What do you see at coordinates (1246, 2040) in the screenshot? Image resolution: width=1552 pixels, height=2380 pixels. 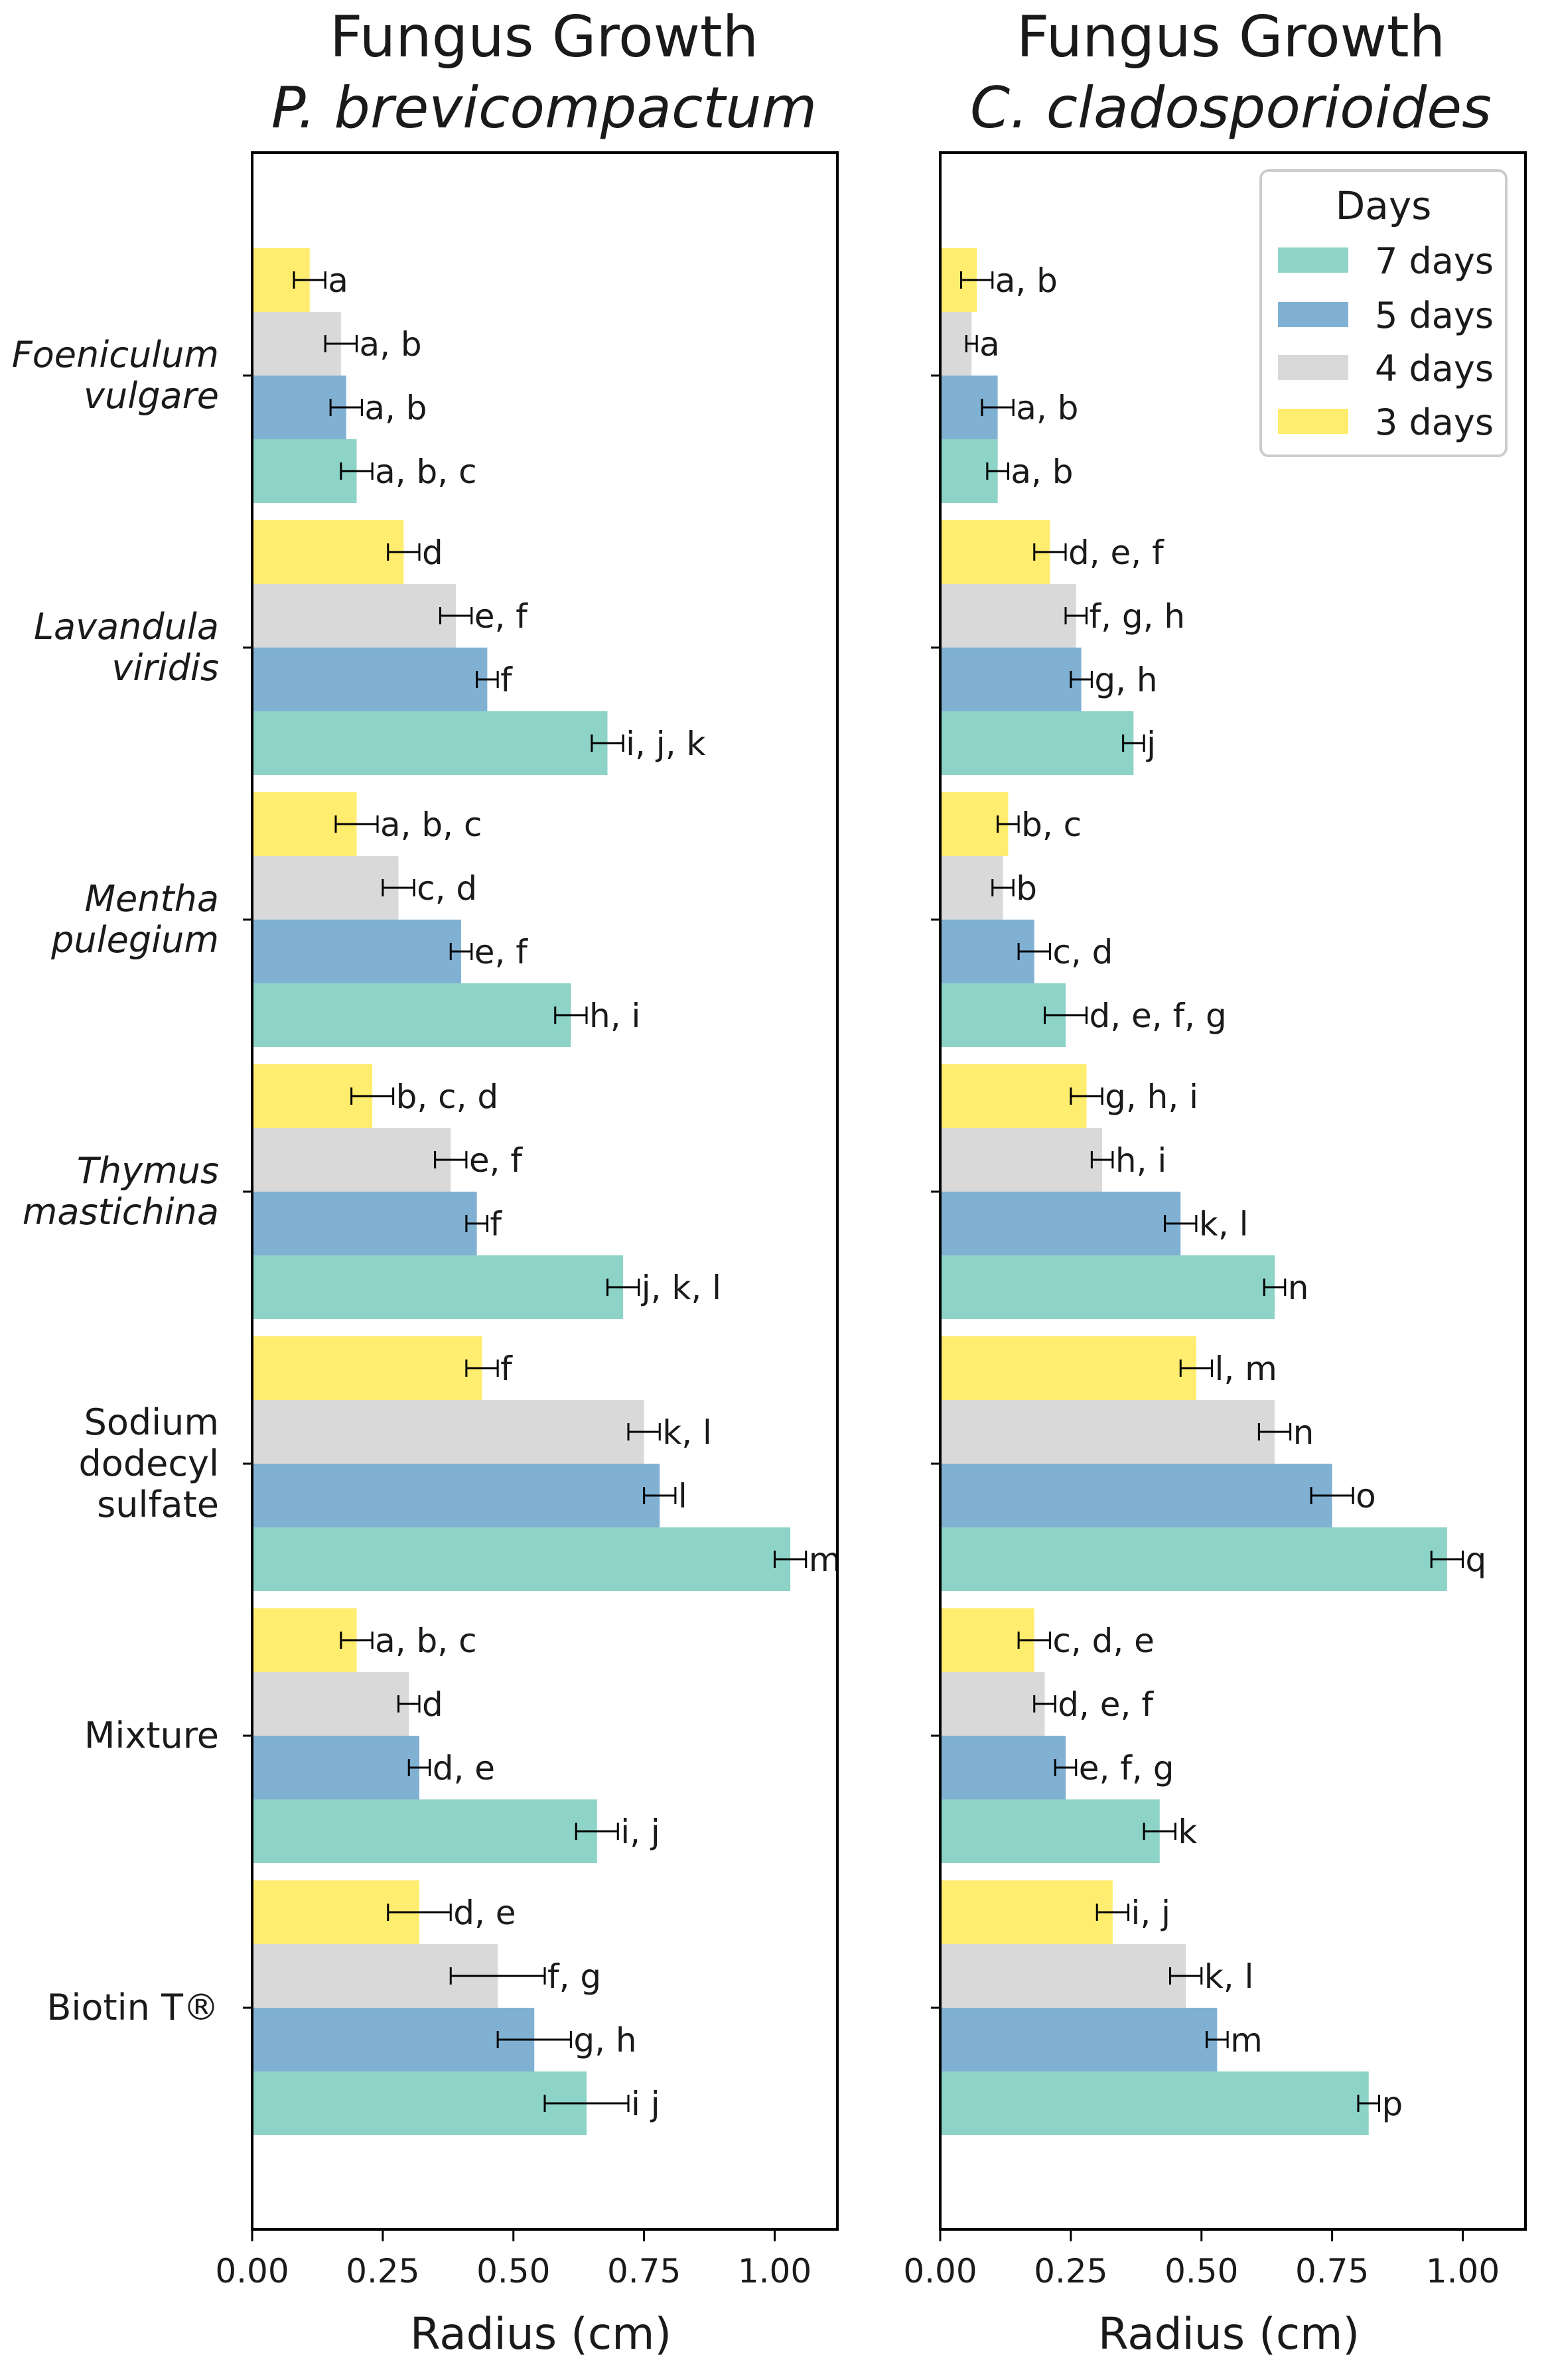 I see `panel2-cat6-5-days-significance-label: m` at bounding box center [1246, 2040].